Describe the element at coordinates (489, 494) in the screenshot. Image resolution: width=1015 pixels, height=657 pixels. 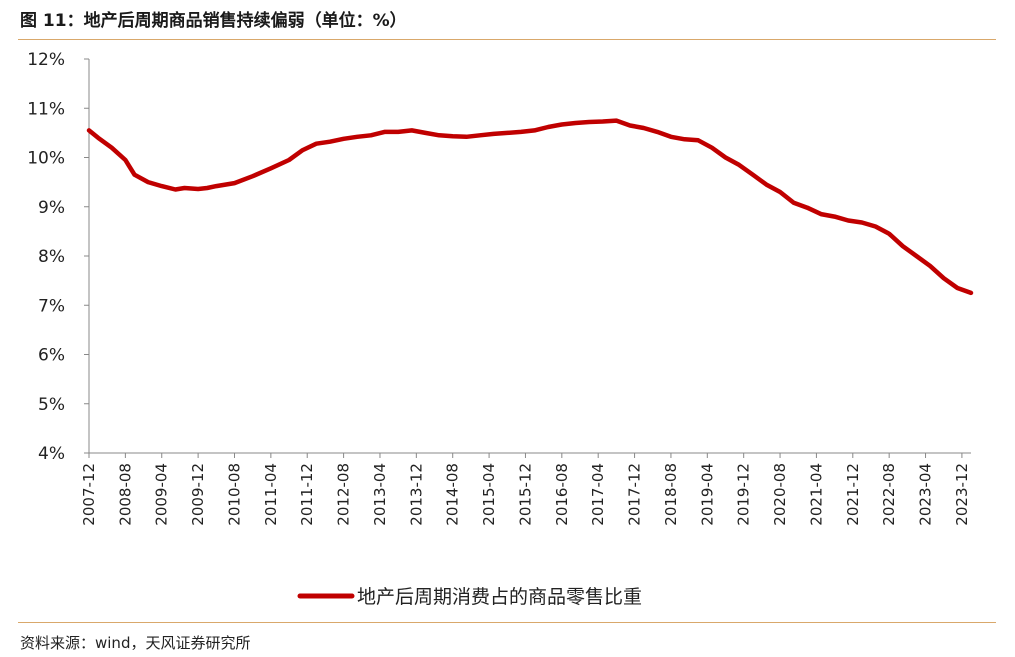
I see `x-tick-label: 2015-04` at that location.